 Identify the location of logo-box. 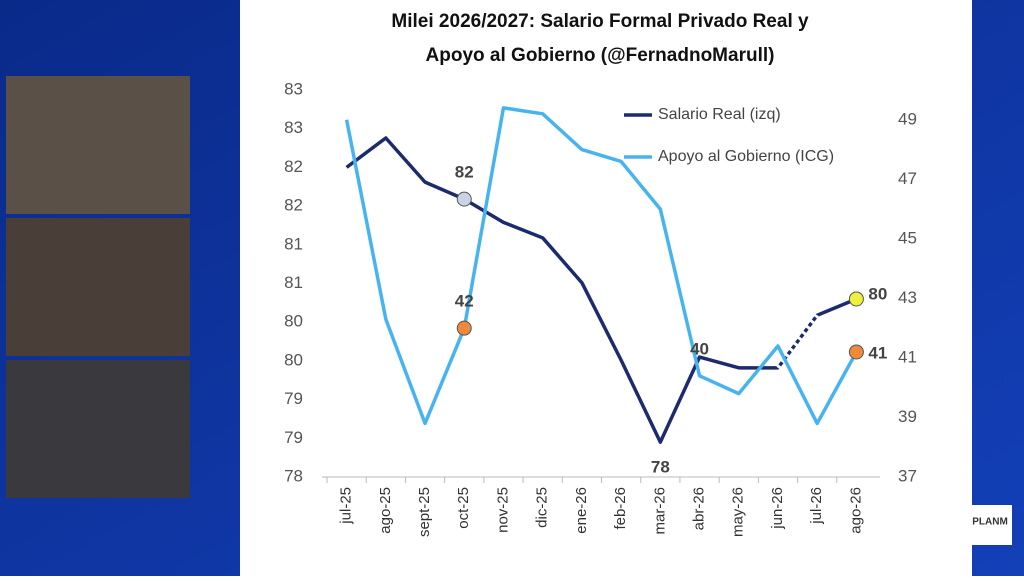
(990, 525).